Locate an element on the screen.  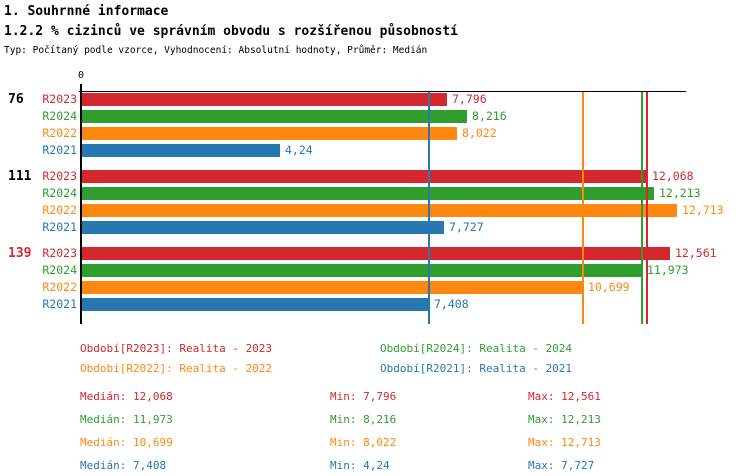
stat-min-r2022: Min: 8,022 is located at coordinates (363, 442).